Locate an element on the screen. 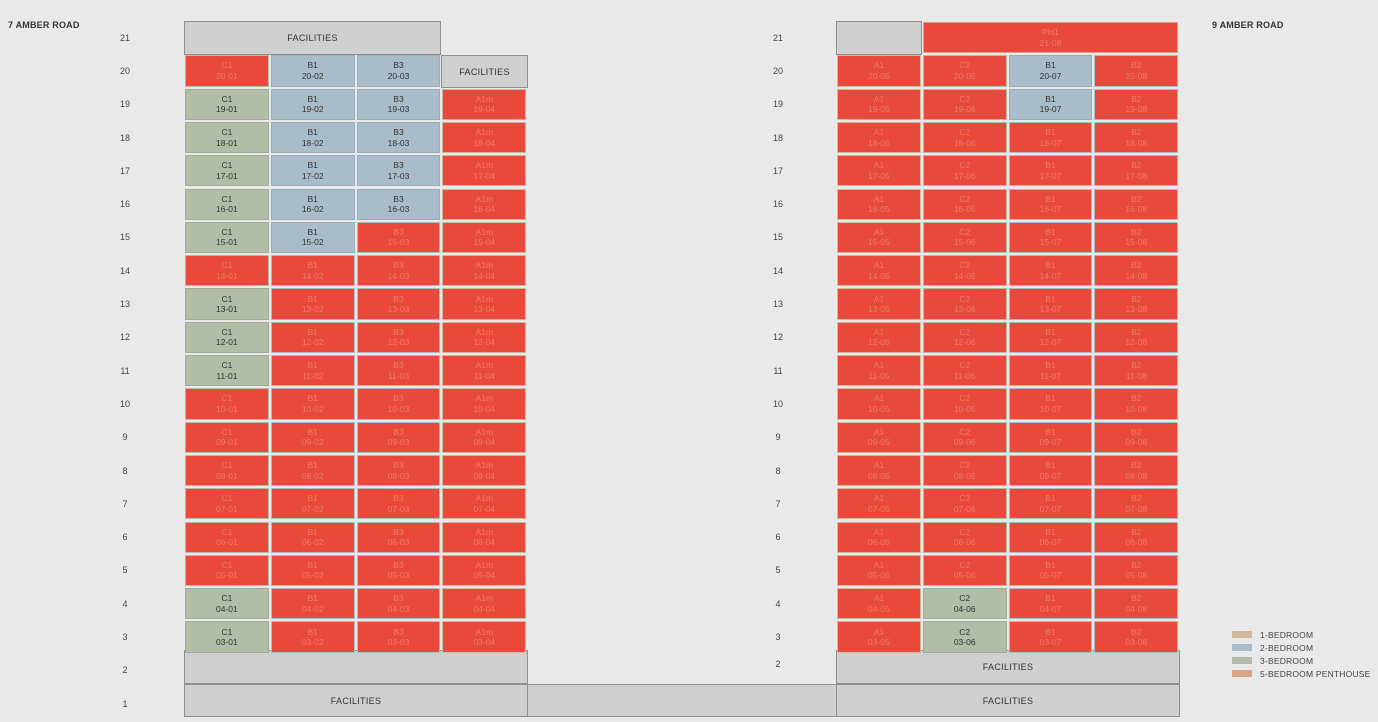 This screenshot has height=722, width=1378. unit-20-07: B1 20-07 is located at coordinates (1050, 71).